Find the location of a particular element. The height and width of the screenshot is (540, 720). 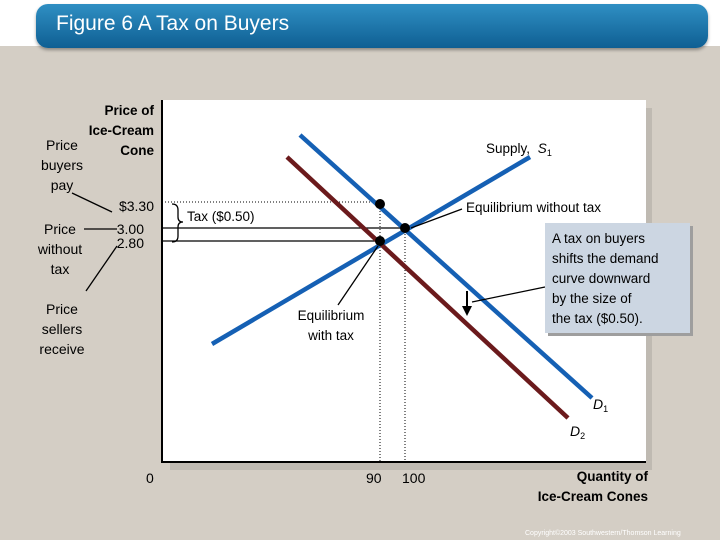

supply-label: Supply, S1 is located at coordinates (519, 149).